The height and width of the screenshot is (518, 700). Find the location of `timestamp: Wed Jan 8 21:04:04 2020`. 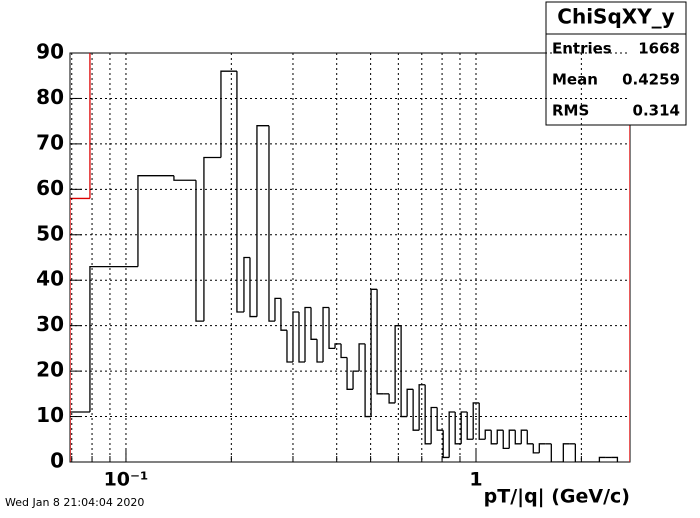

timestamp: Wed Jan 8 21:04:04 2020 is located at coordinates (74, 502).